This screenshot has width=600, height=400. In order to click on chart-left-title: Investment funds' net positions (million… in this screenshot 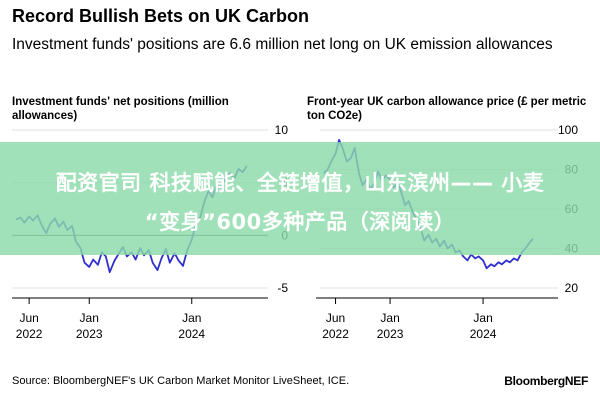, I will do `click(120, 109)`.